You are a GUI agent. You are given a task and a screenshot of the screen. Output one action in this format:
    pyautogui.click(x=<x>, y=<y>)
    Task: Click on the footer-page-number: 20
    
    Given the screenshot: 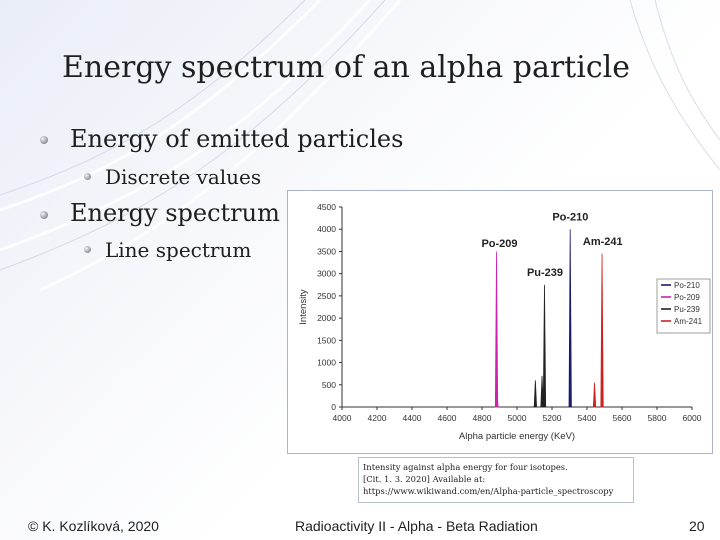 What is the action you would take?
    pyautogui.click(x=697, y=526)
    